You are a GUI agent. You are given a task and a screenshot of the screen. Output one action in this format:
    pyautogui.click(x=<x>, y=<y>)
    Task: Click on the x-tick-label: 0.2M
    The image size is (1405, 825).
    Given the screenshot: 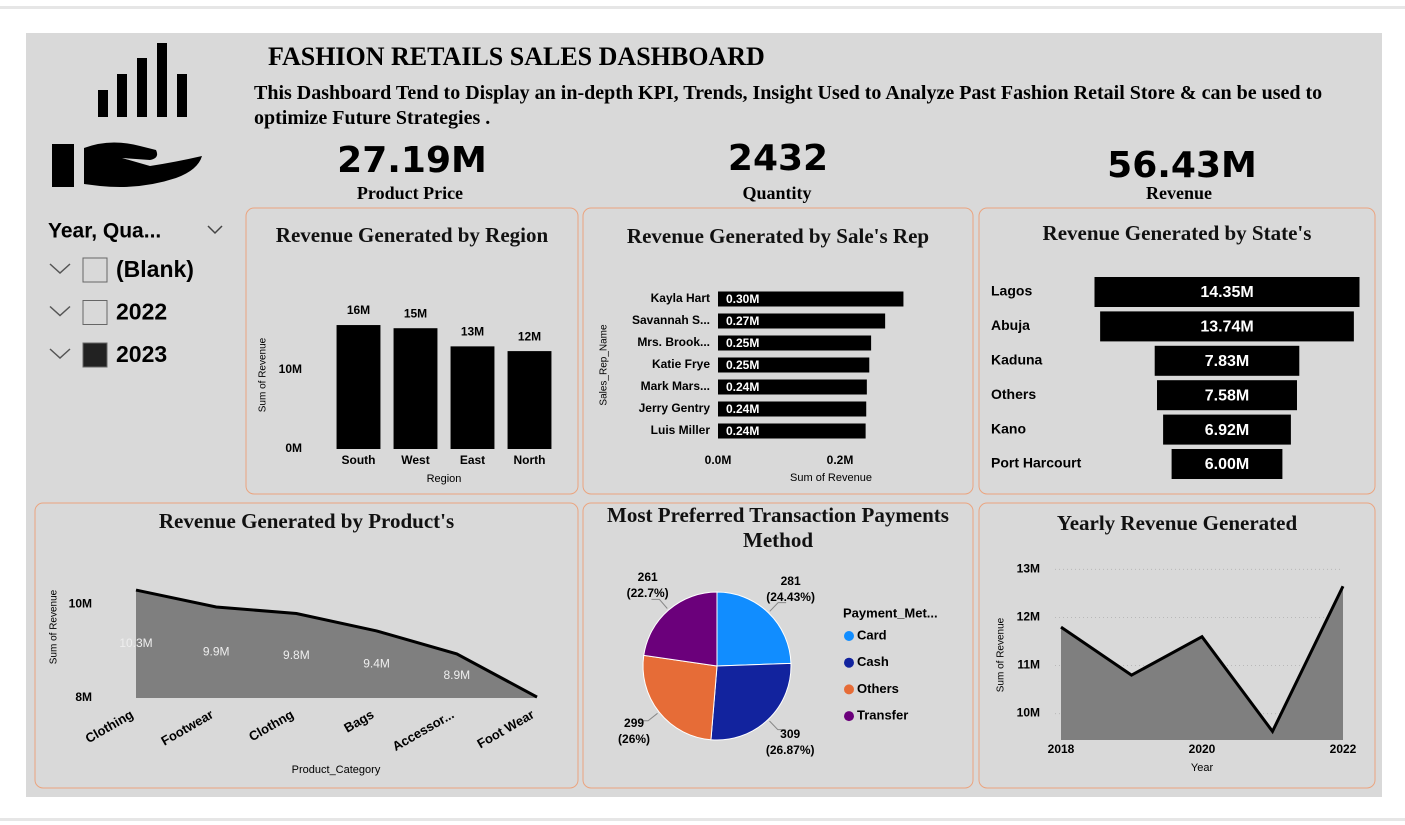 What is the action you would take?
    pyautogui.click(x=840, y=460)
    